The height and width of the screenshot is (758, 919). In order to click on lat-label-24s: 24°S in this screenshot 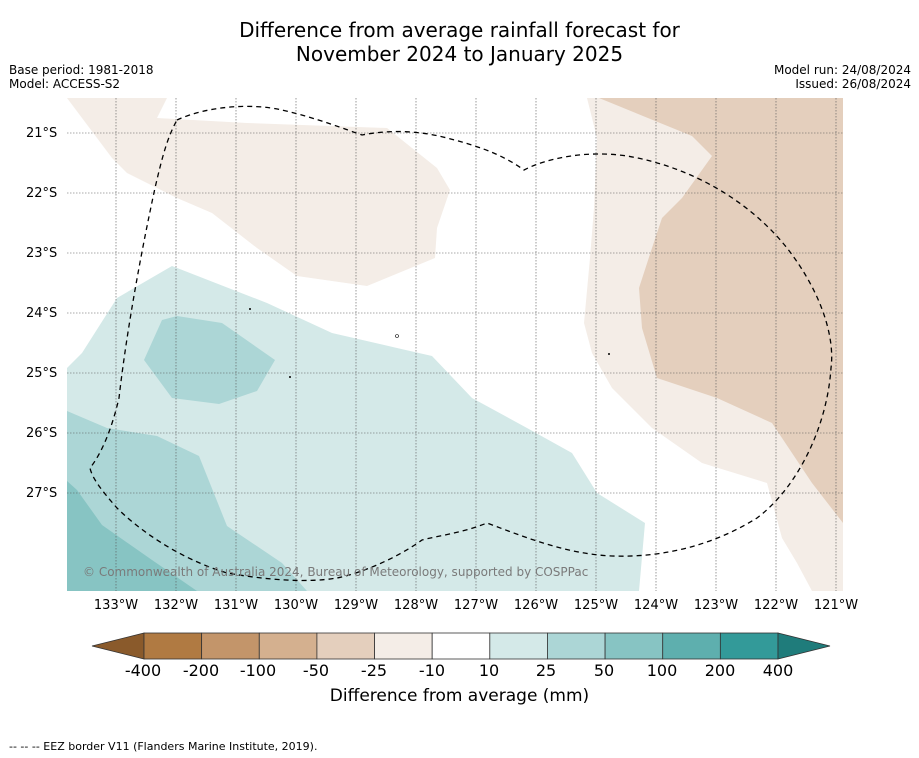, I will do `click(42, 313)`.